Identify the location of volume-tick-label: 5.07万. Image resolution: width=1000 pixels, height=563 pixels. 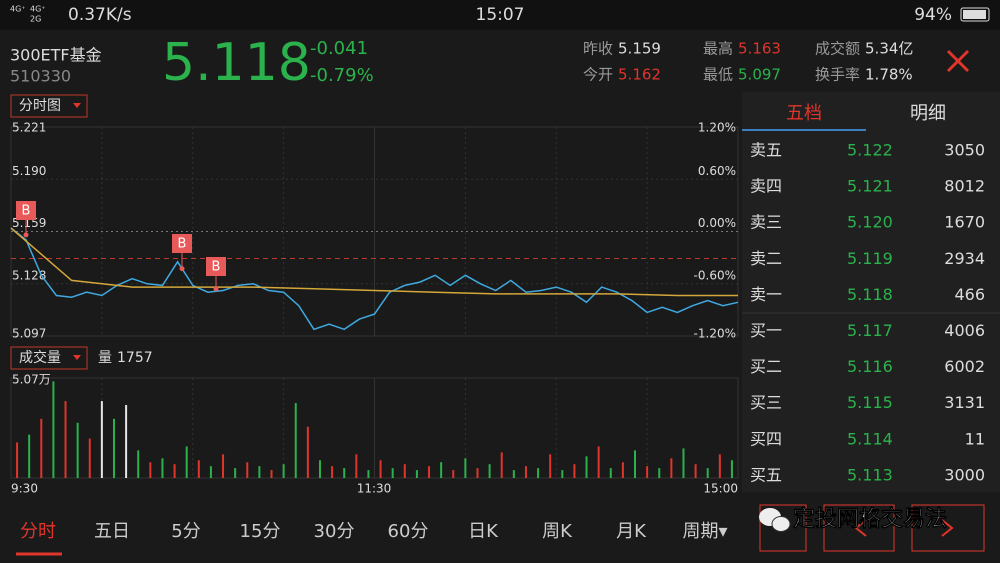
(31, 380).